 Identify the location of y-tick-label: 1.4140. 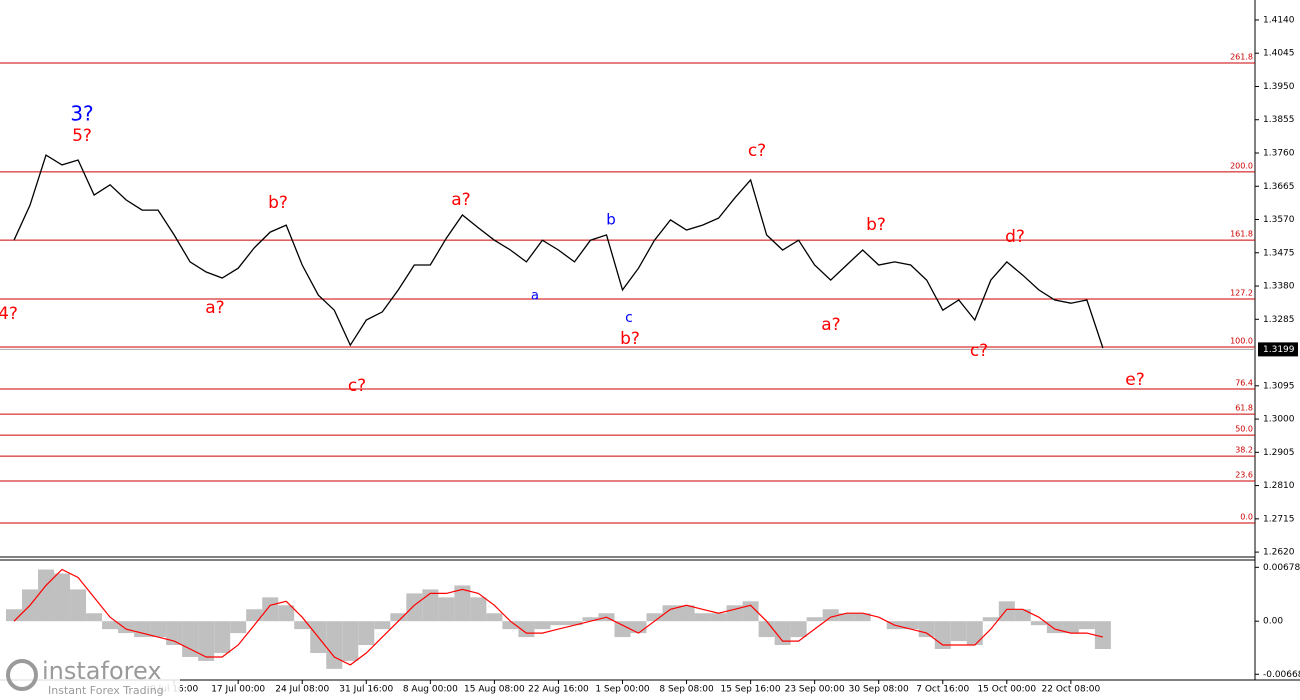
(1279, 20).